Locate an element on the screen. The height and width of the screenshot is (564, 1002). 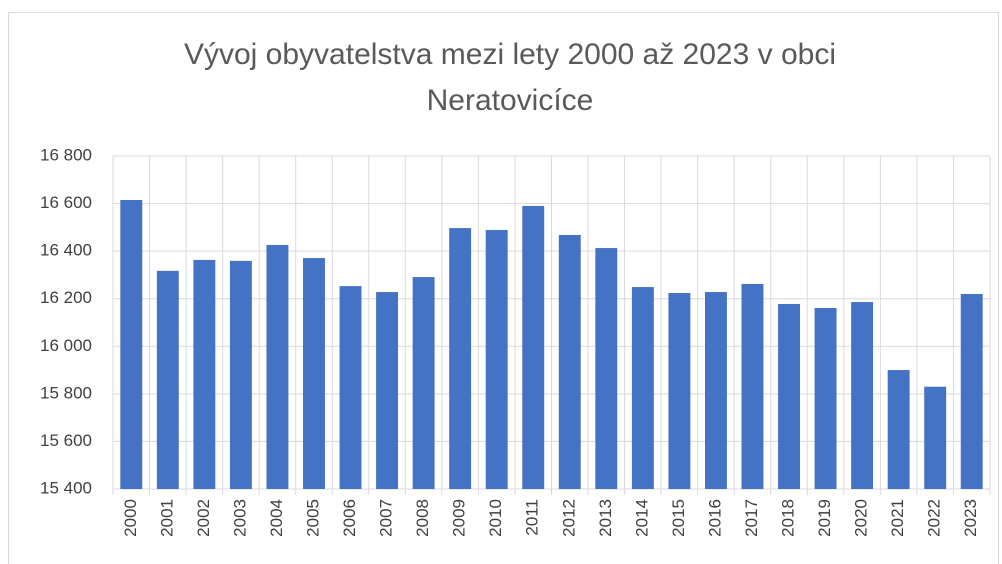
y-tick-label: 16 200 is located at coordinates (66, 297).